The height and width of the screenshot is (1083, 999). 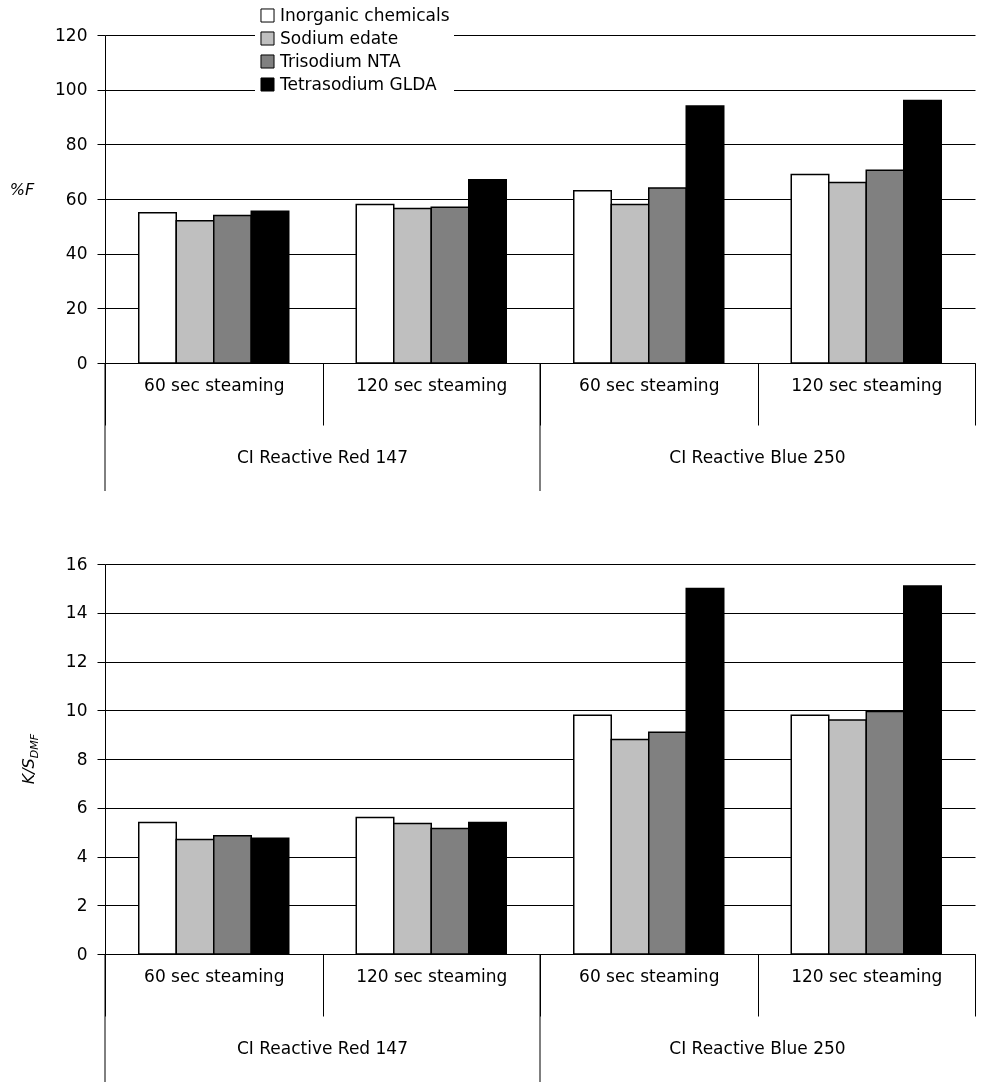 What do you see at coordinates (358, 83) in the screenshot?
I see `legend-label: Tetrasodium GLDA` at bounding box center [358, 83].